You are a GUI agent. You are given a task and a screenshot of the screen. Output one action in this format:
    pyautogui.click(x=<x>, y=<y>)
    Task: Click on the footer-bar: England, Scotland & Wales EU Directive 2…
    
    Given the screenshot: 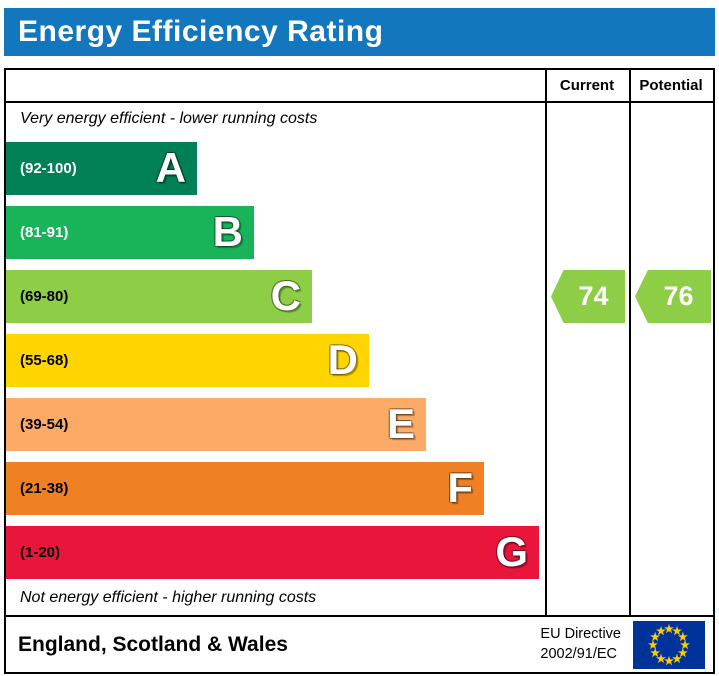 What is the action you would take?
    pyautogui.click(x=359, y=645)
    